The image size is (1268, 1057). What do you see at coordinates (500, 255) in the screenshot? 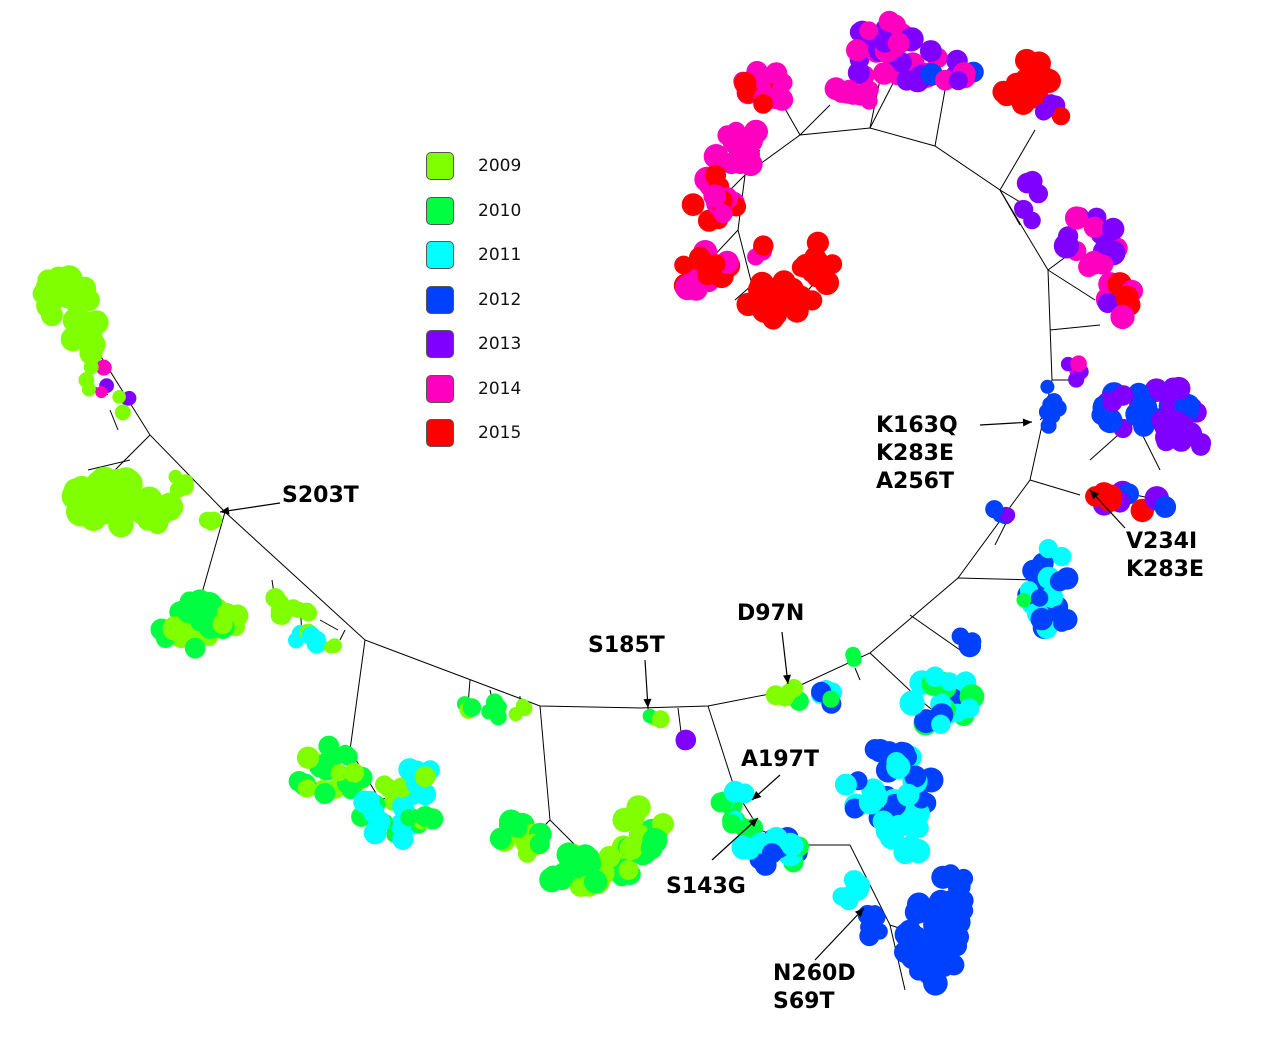
I see `legend-label: 2011` at bounding box center [500, 255].